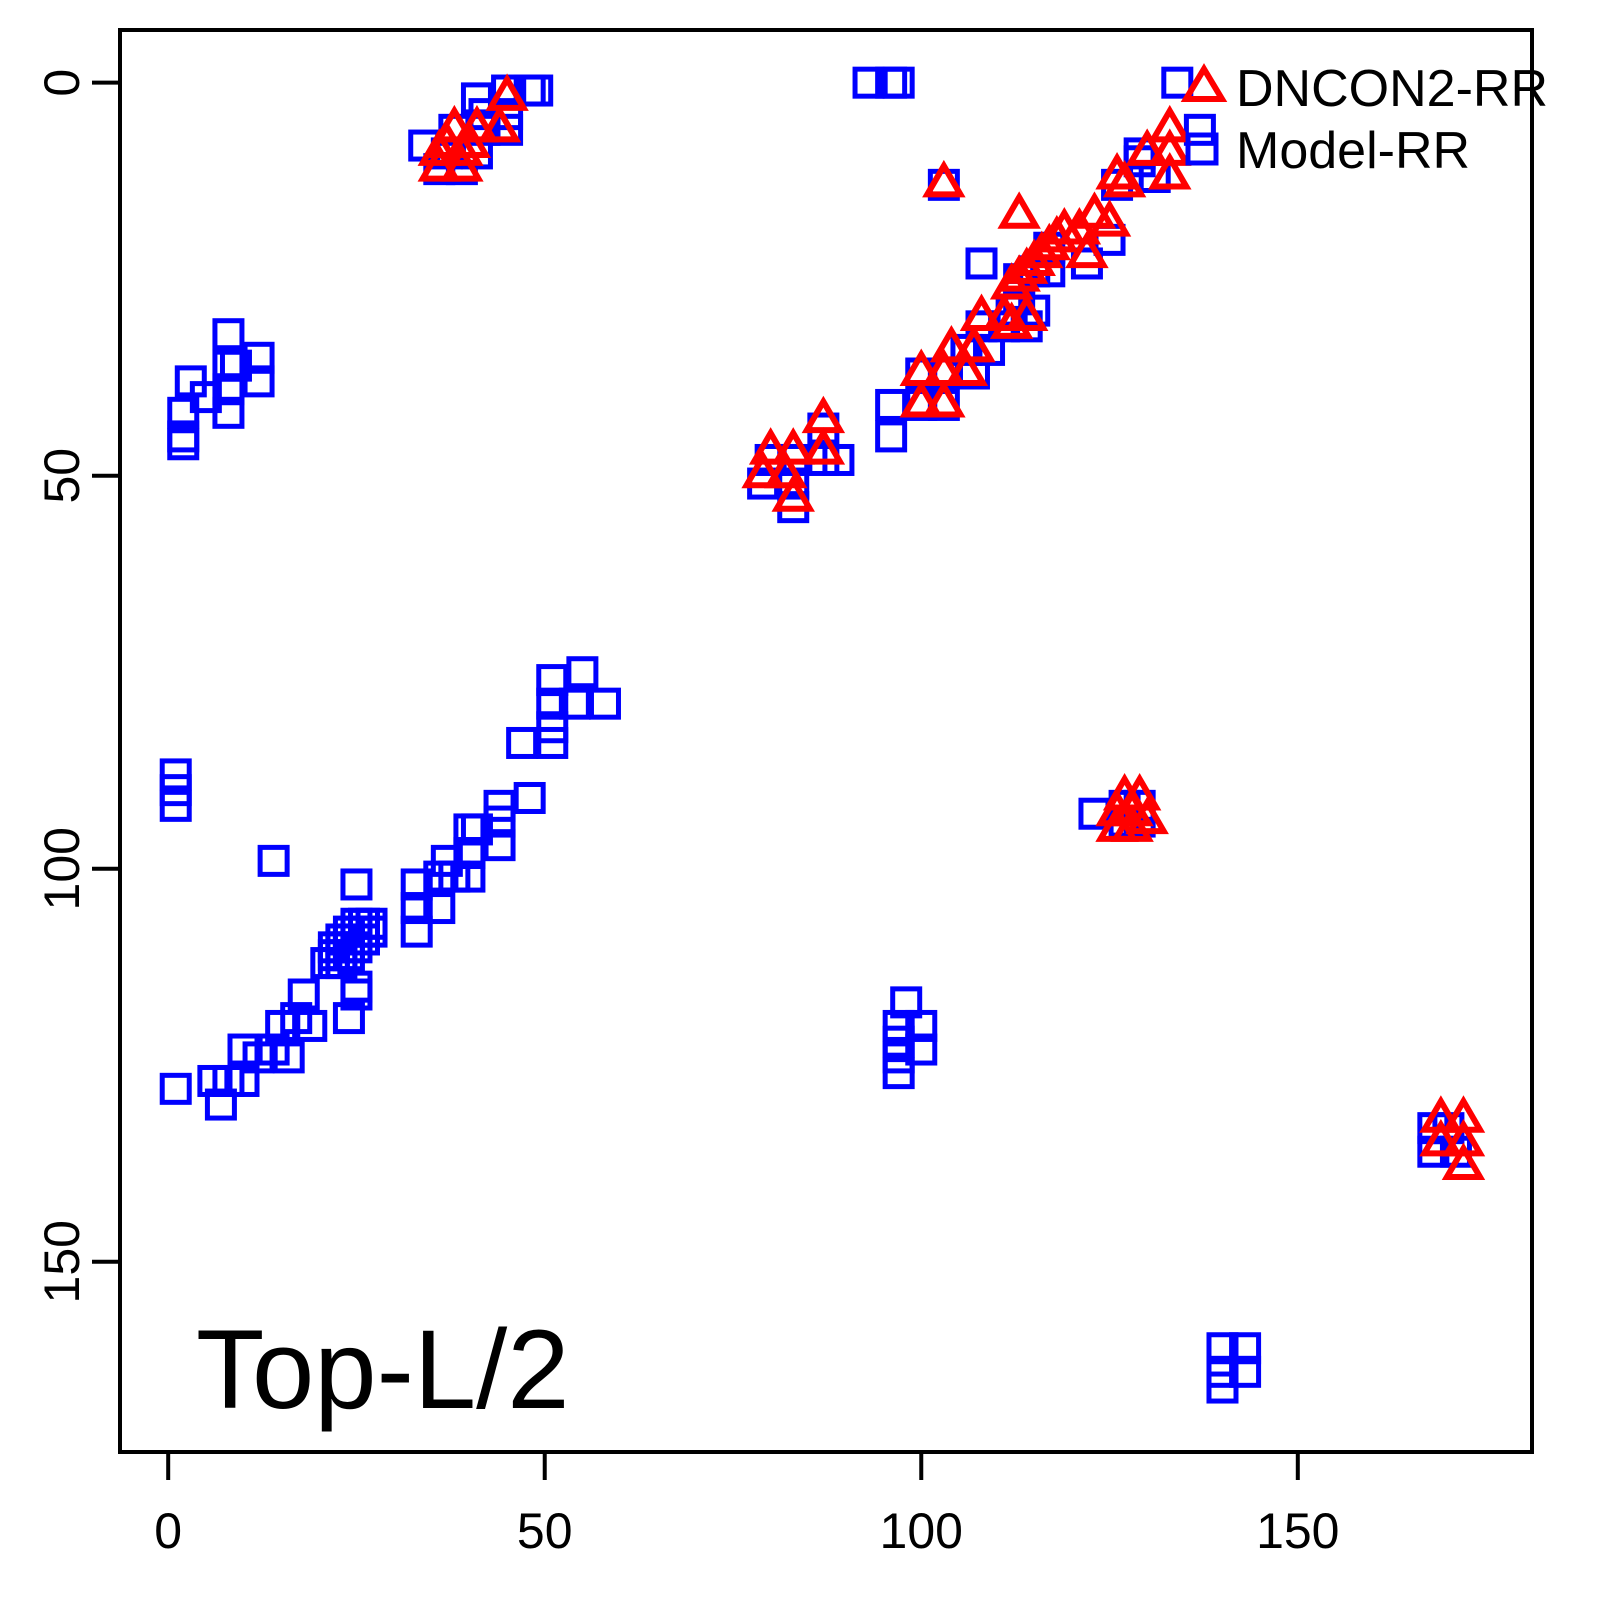  What do you see at coordinates (1202, 149) in the screenshot?
I see `legend-square-icon` at bounding box center [1202, 149].